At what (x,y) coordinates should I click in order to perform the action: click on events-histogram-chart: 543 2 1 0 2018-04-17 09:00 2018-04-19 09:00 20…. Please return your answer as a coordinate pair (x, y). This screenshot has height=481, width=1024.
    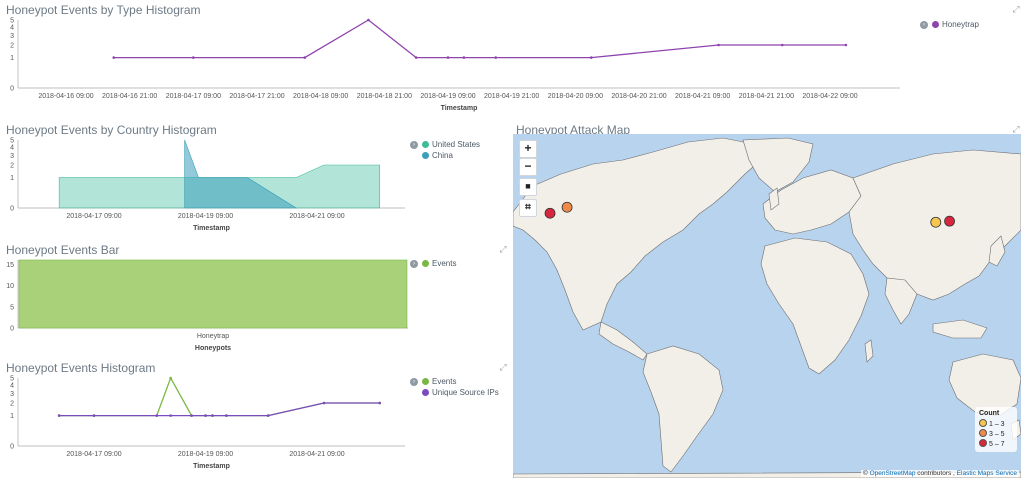
    Looking at the image, I should click on (207, 423).